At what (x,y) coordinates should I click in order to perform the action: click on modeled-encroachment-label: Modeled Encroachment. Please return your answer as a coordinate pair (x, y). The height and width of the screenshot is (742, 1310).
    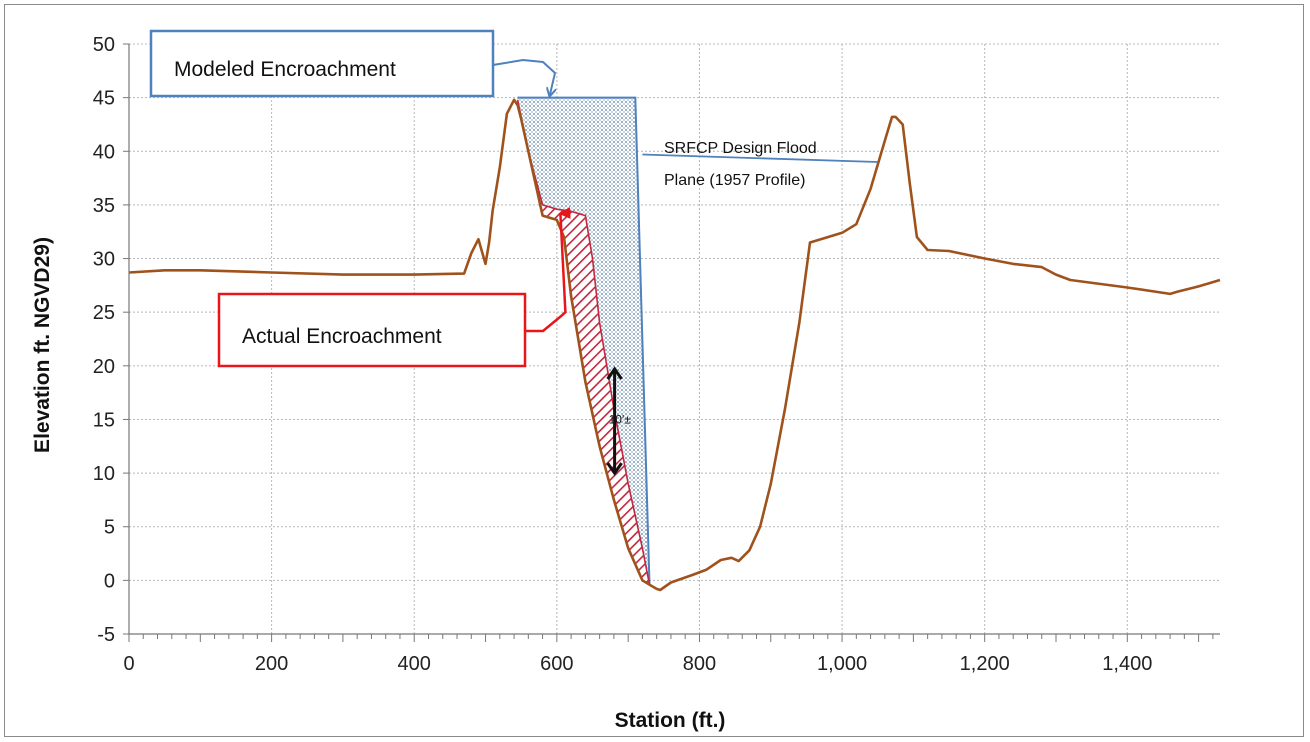
    Looking at the image, I should click on (285, 69).